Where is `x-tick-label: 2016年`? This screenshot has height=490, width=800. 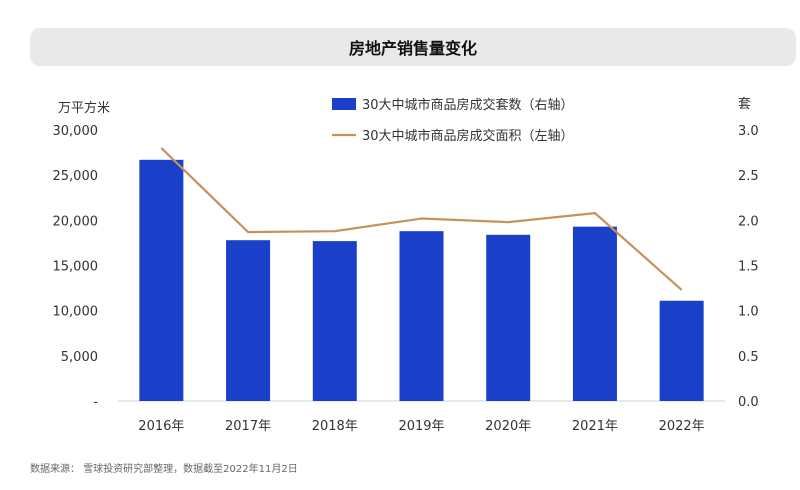 x-tick-label: 2016年 is located at coordinates (161, 426).